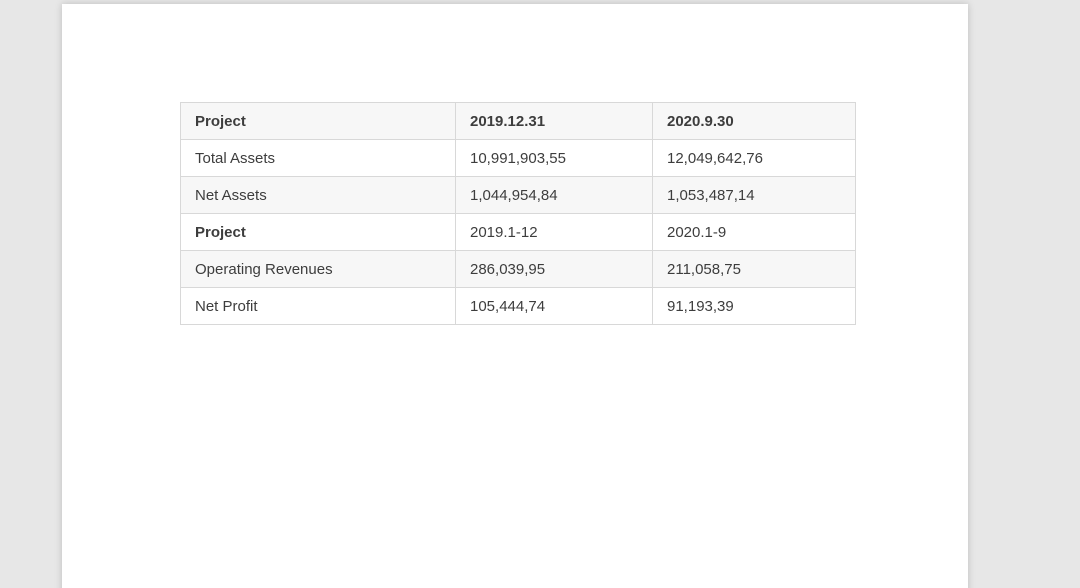 This screenshot has width=1080, height=588. I want to click on table-row-period-subheader: Project 2019.1-12 2020.1-9, so click(518, 232).